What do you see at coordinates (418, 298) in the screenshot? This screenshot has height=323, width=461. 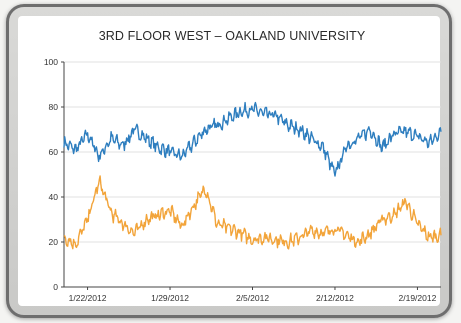 I see `x-tick-label: 2/19/2012` at bounding box center [418, 298].